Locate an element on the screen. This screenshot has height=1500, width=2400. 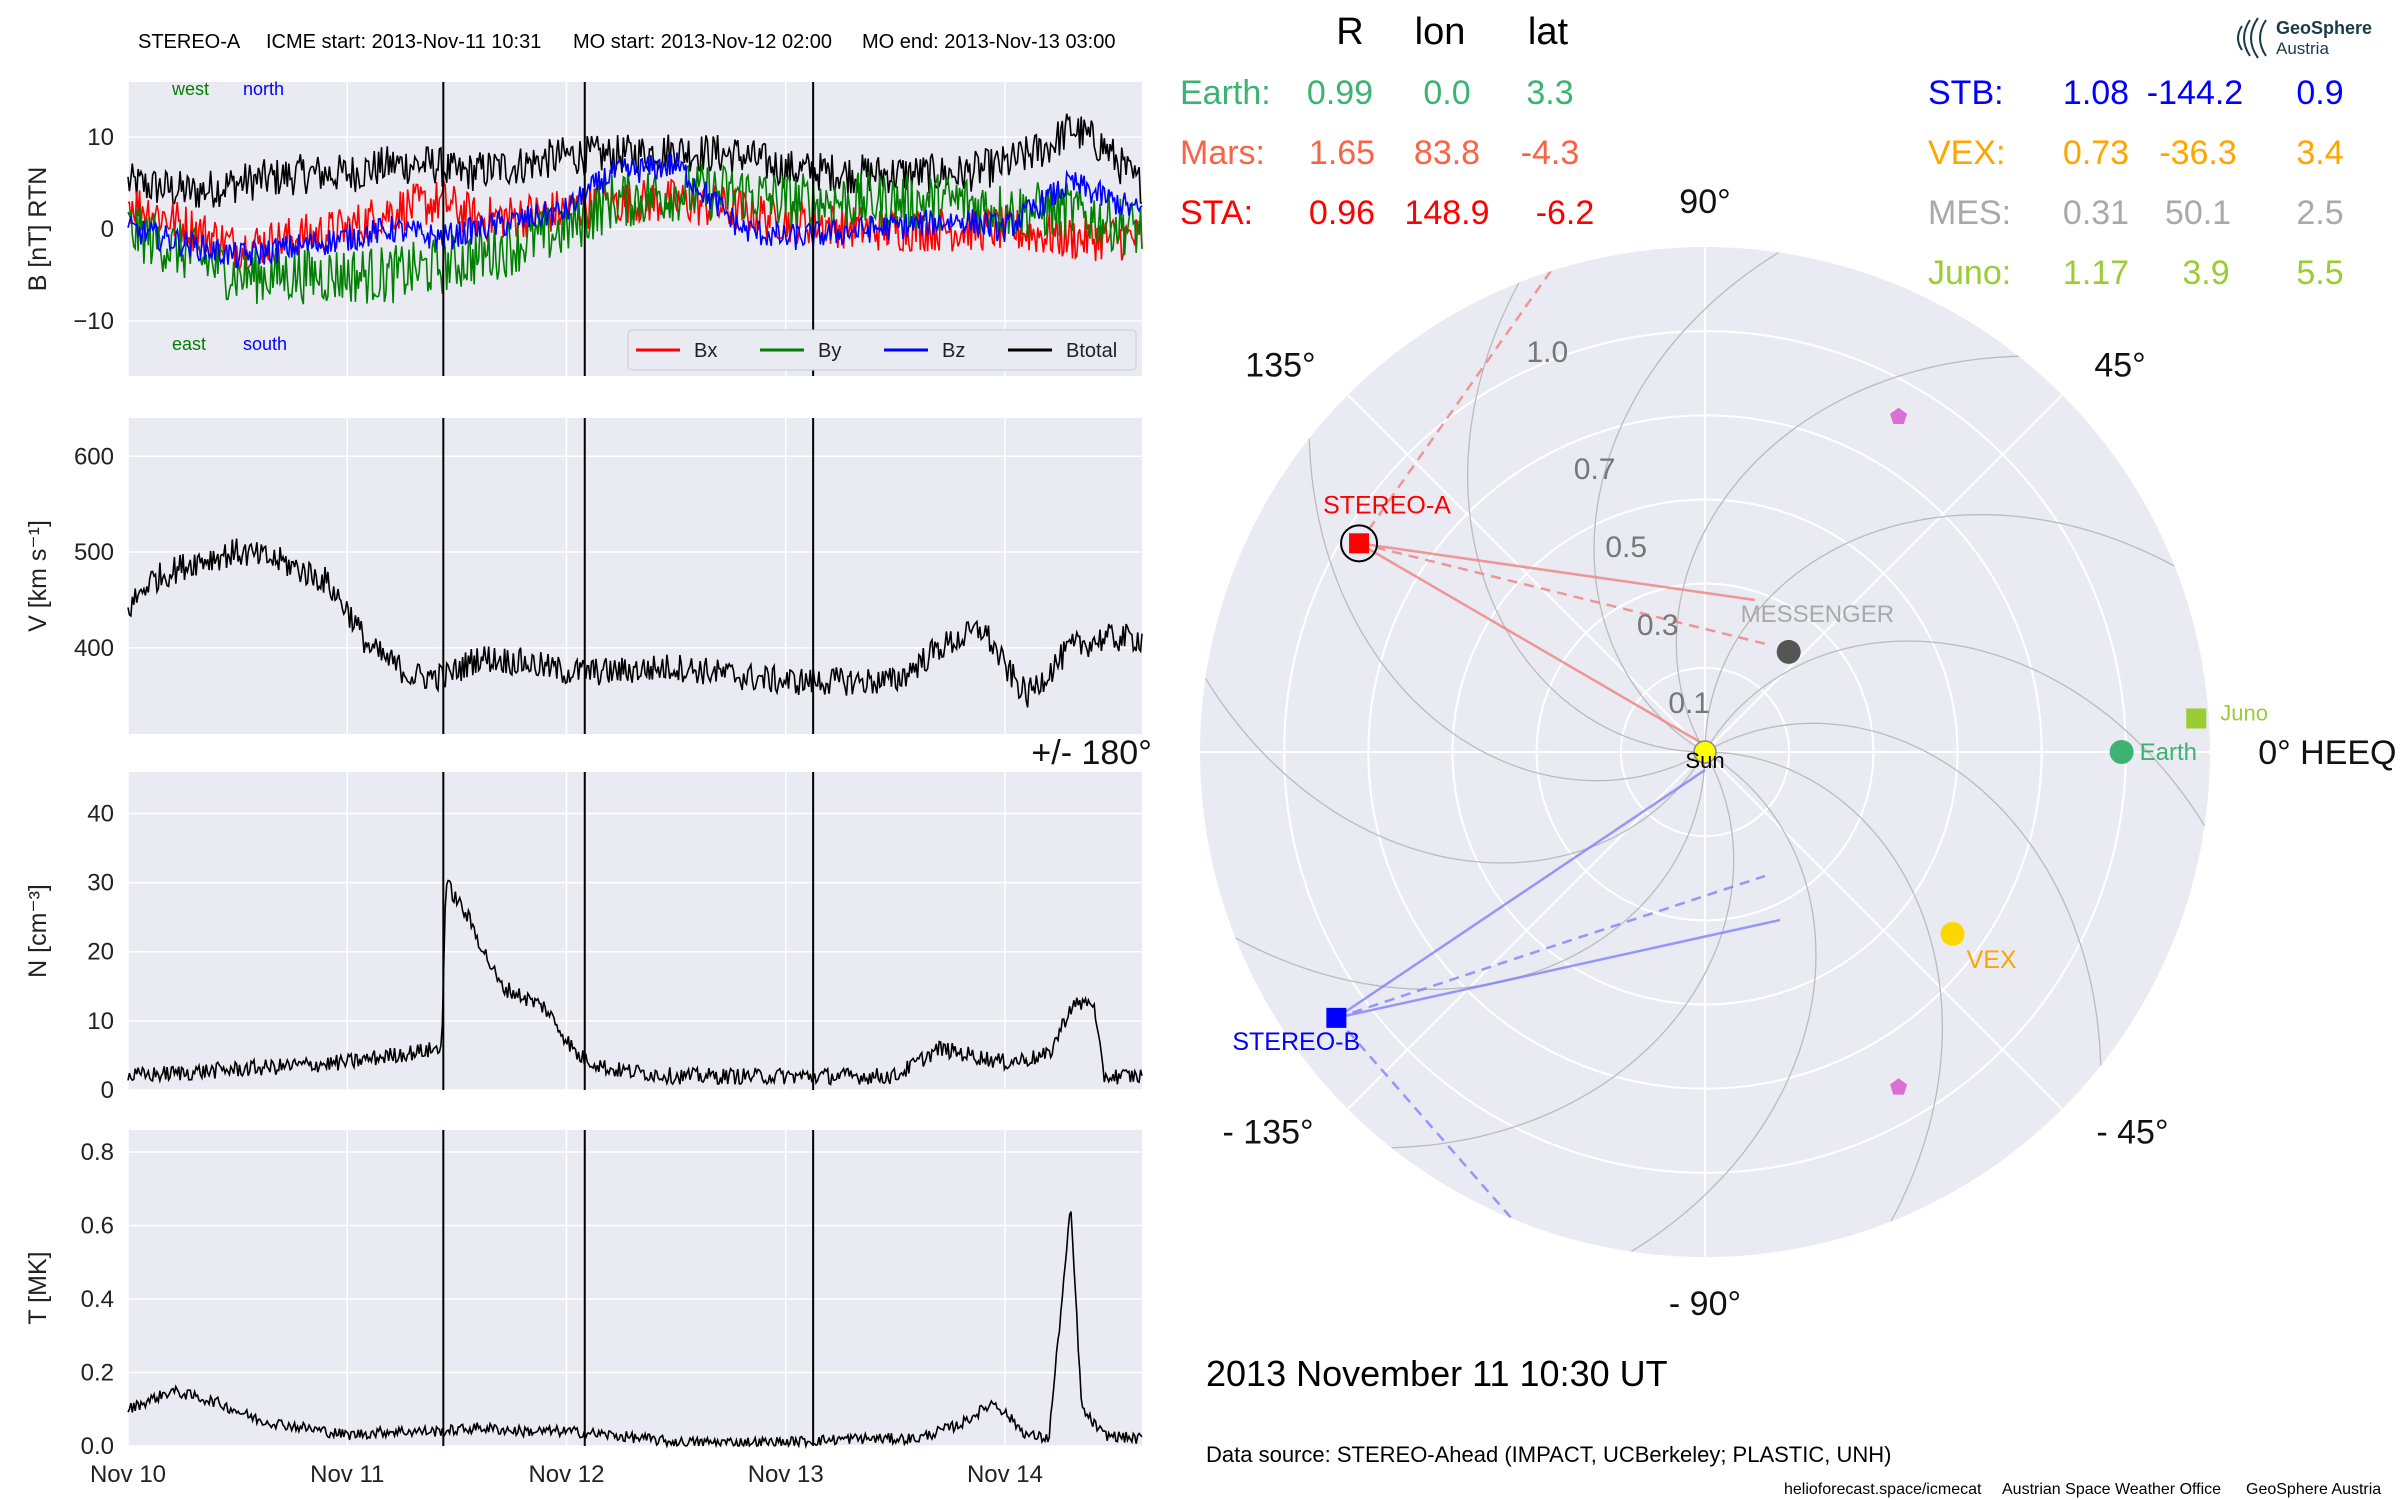
ylabel: T [MK] is located at coordinates (38, 1287).